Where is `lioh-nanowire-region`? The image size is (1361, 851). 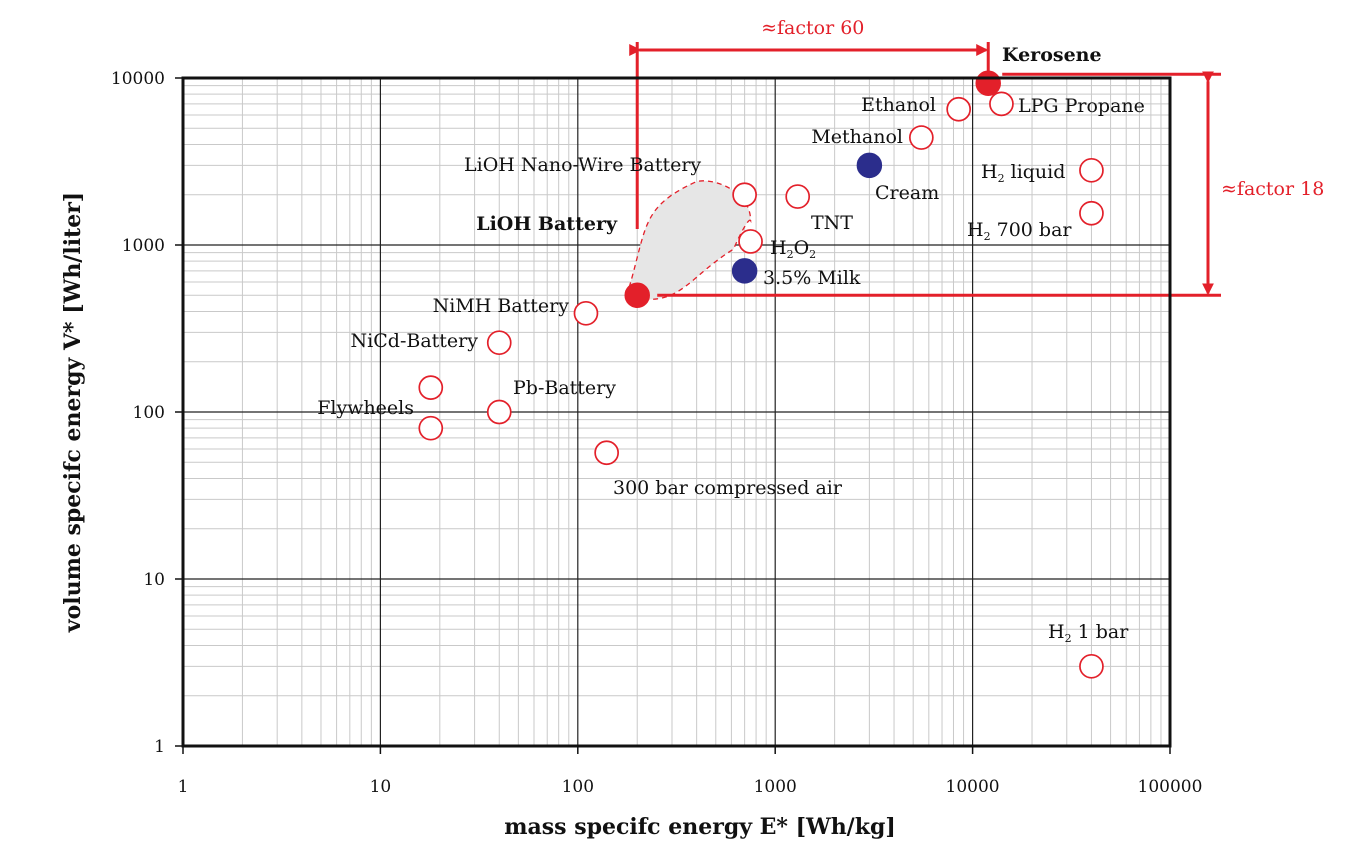 lioh-nanowire-region is located at coordinates (690, 240).